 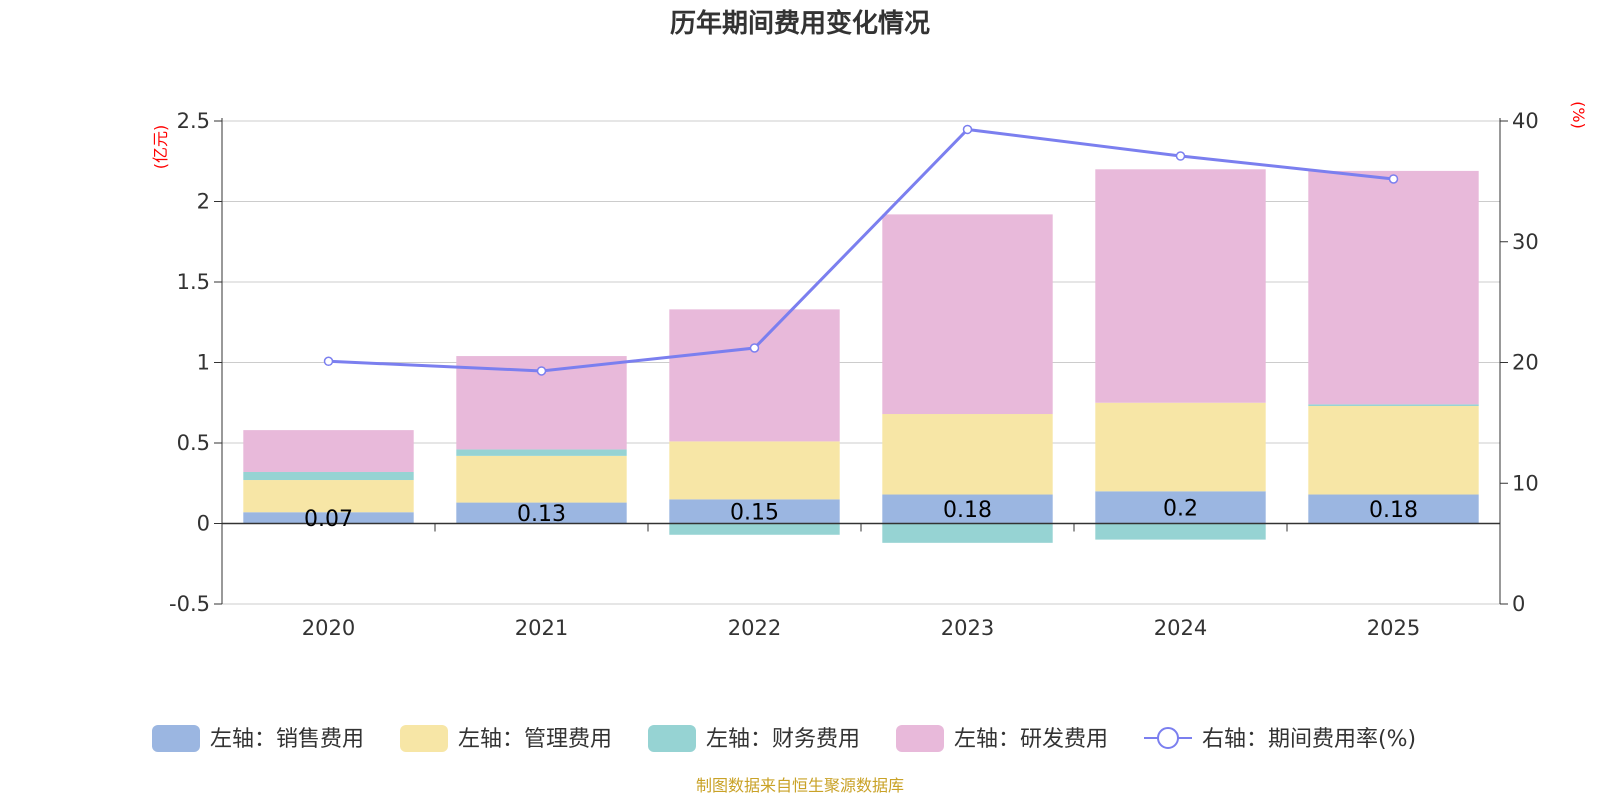 I want to click on right-tick-label: 0, so click(x=1518, y=604).